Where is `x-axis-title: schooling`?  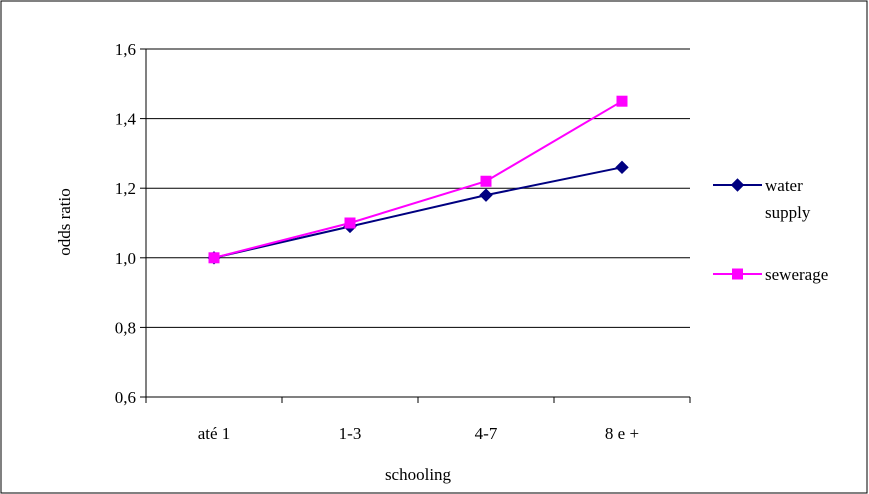
x-axis-title: schooling is located at coordinates (418, 474).